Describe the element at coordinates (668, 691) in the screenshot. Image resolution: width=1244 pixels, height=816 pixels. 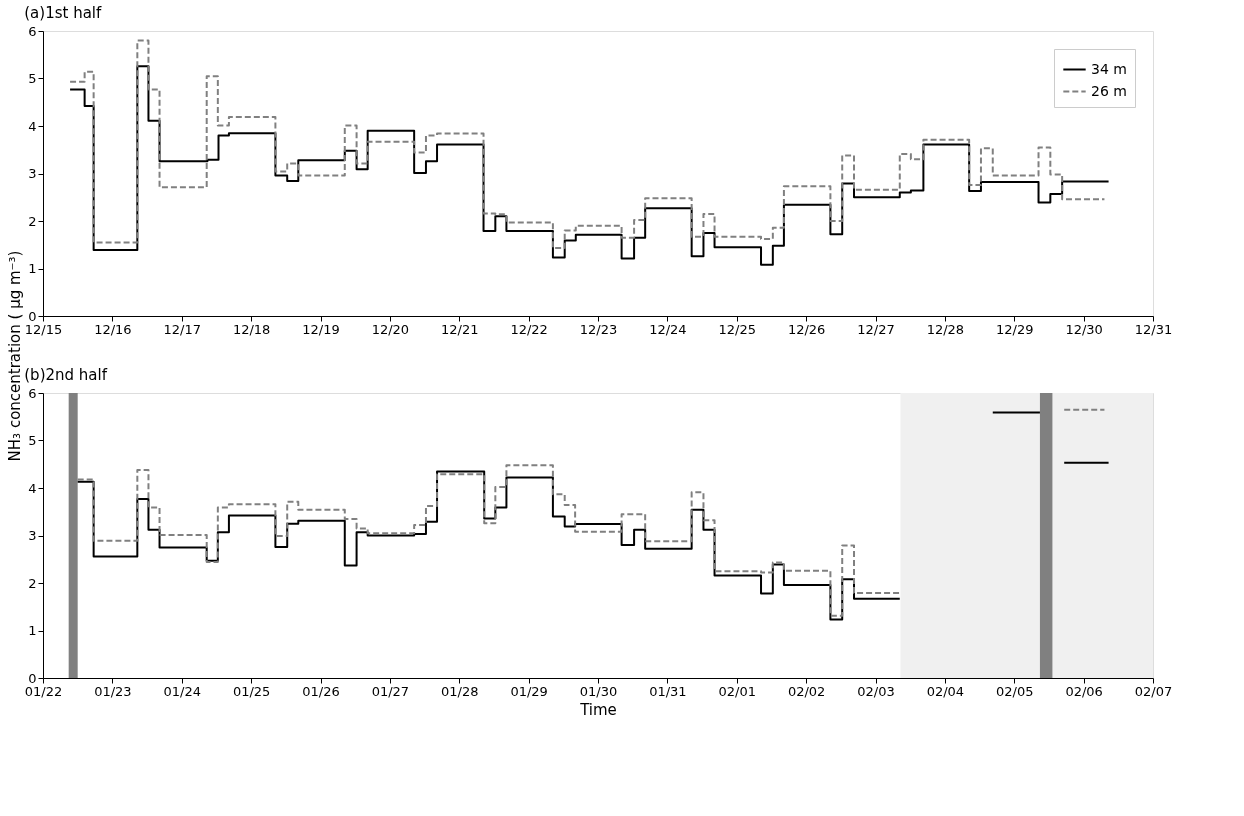
I see `x-tick-label: 01/31` at that location.